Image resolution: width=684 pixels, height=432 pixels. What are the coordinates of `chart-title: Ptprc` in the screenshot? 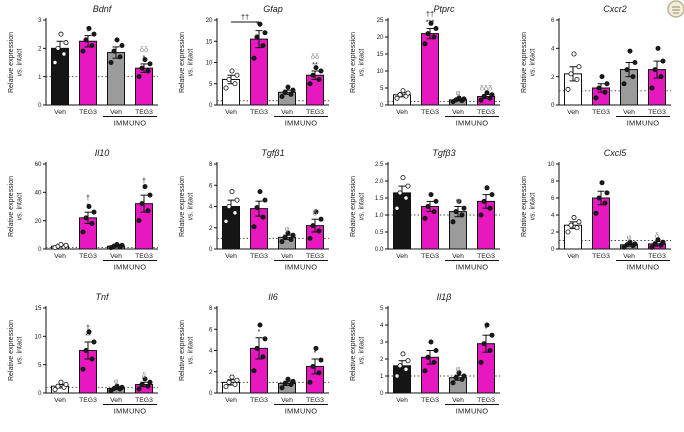 It's located at (444, 9).